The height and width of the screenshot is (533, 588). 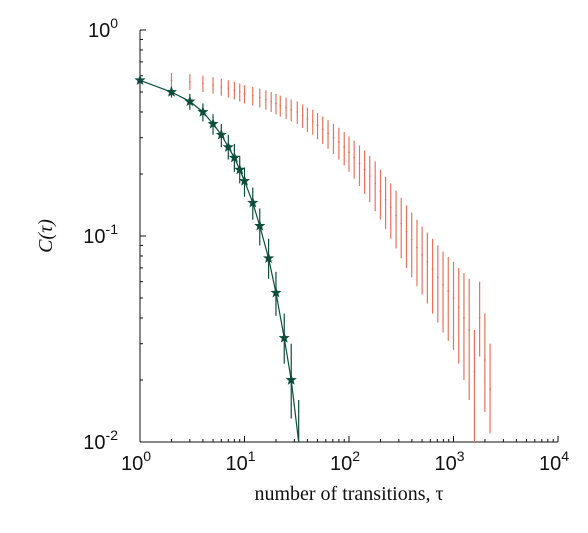 What do you see at coordinates (449, 461) in the screenshot?
I see `x-tick-label: 10³` at bounding box center [449, 461].